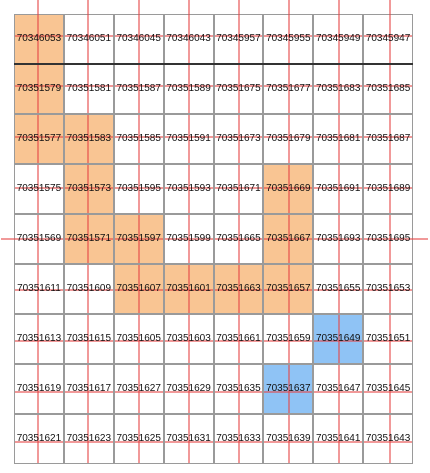 This screenshot has width=430, height=473. Describe the element at coordinates (138, 38) in the screenshot. I see `cell-code: 70346045` at that location.